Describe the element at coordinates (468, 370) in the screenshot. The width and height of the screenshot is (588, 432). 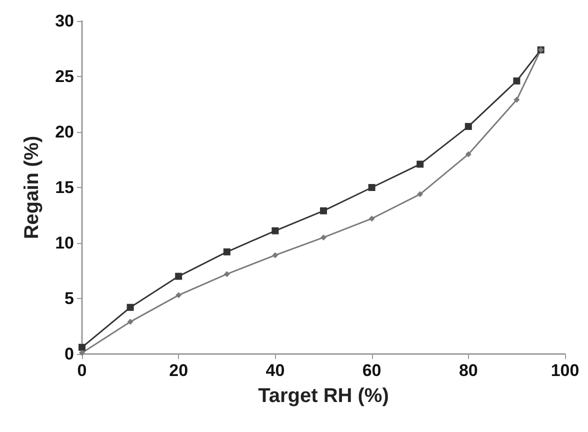
I see `x-tick-label: 80` at that location.